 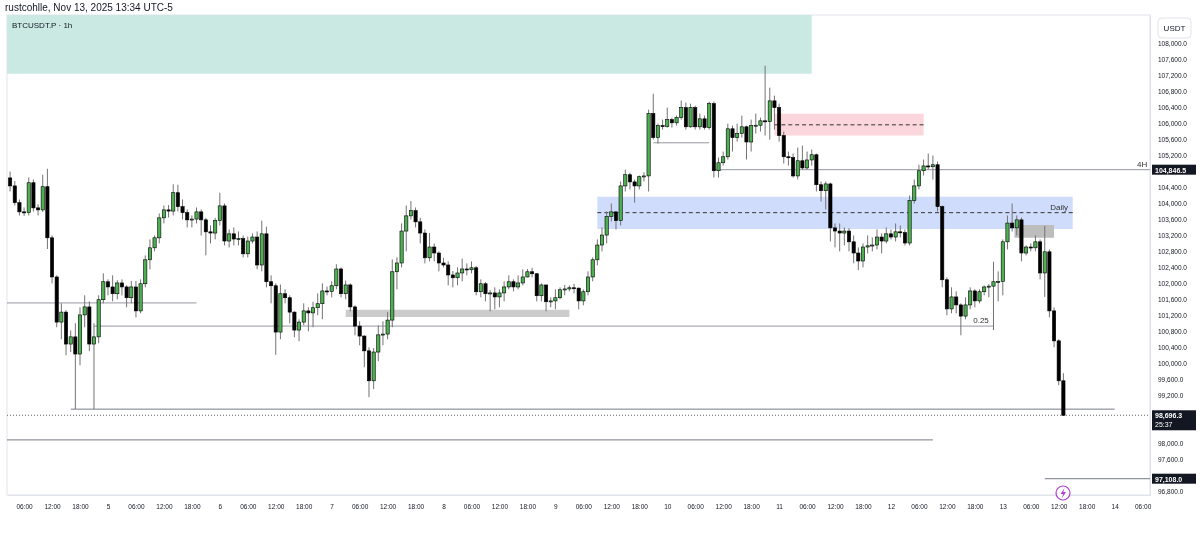 I want to click on chart-title: rustcohlle, Nov 13, 2025 13:34 UTC-5, so click(x=89, y=7).